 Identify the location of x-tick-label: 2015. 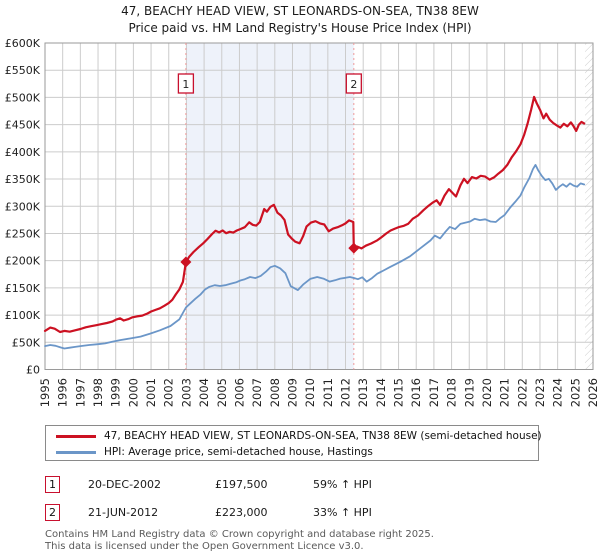
(399, 392).